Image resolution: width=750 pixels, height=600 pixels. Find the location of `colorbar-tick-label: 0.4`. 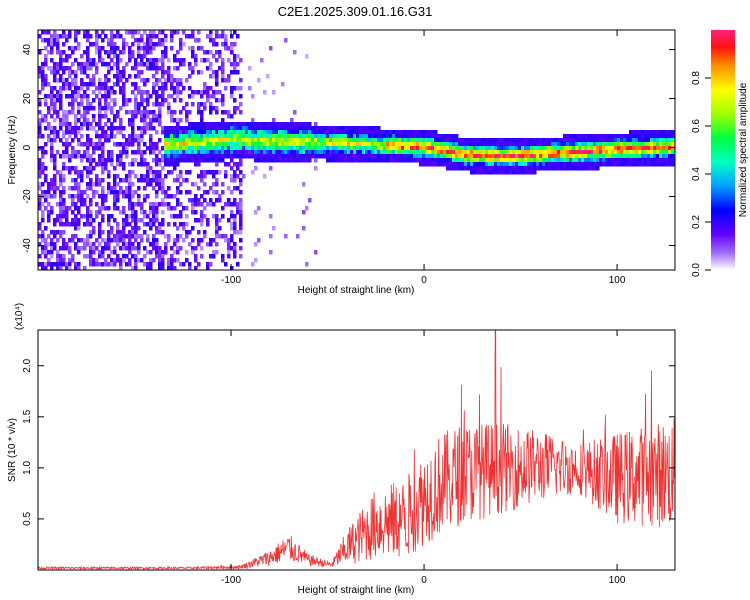

colorbar-tick-label: 0.4 is located at coordinates (696, 174).